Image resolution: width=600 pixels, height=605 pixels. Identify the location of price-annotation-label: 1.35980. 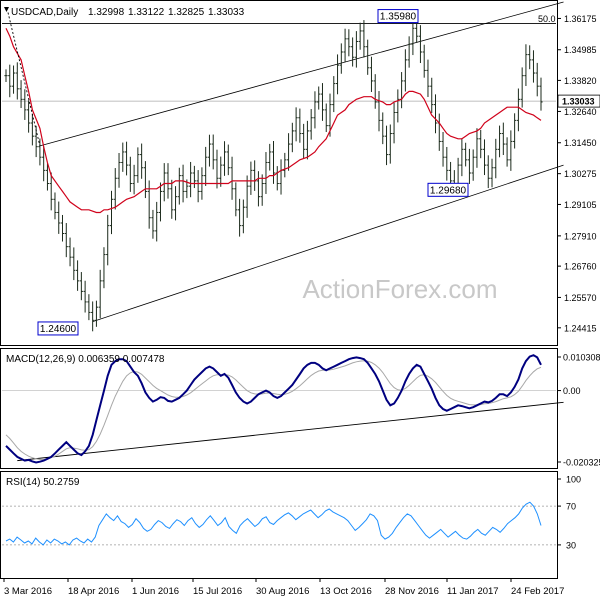
(398, 17).